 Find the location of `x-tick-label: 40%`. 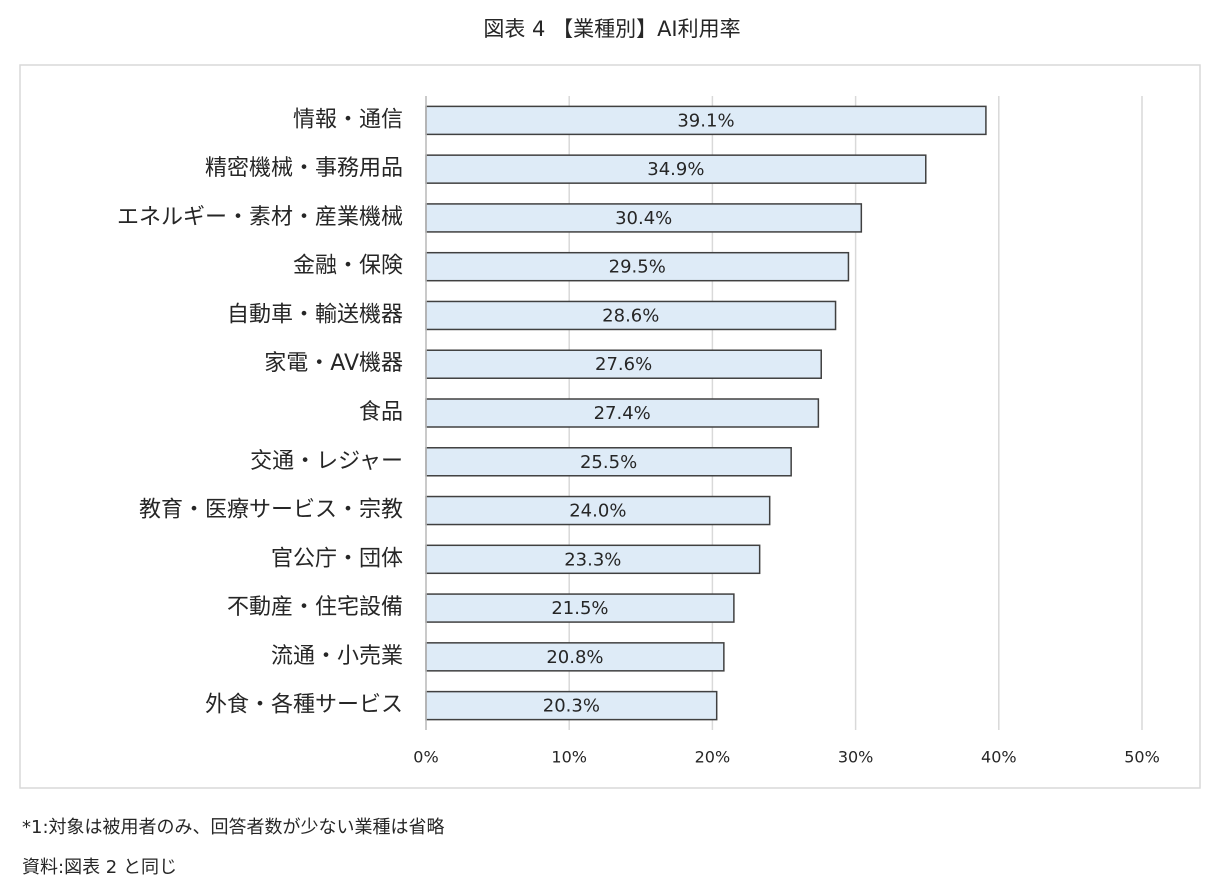

x-tick-label: 40% is located at coordinates (999, 757).